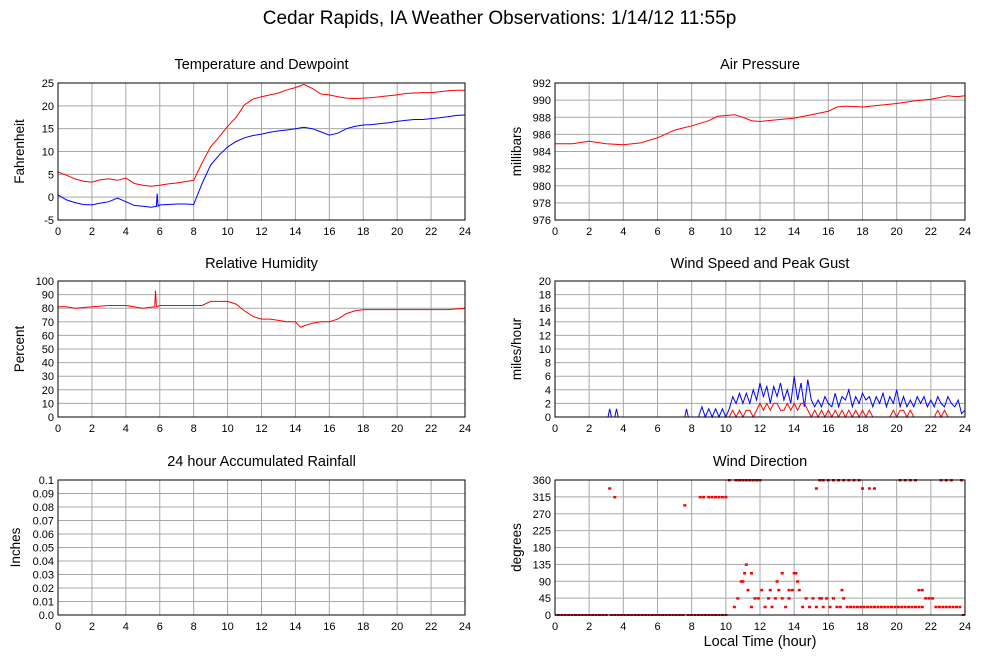 The width and height of the screenshot is (999, 659). I want to click on x-tick-label: 6, so click(657, 232).